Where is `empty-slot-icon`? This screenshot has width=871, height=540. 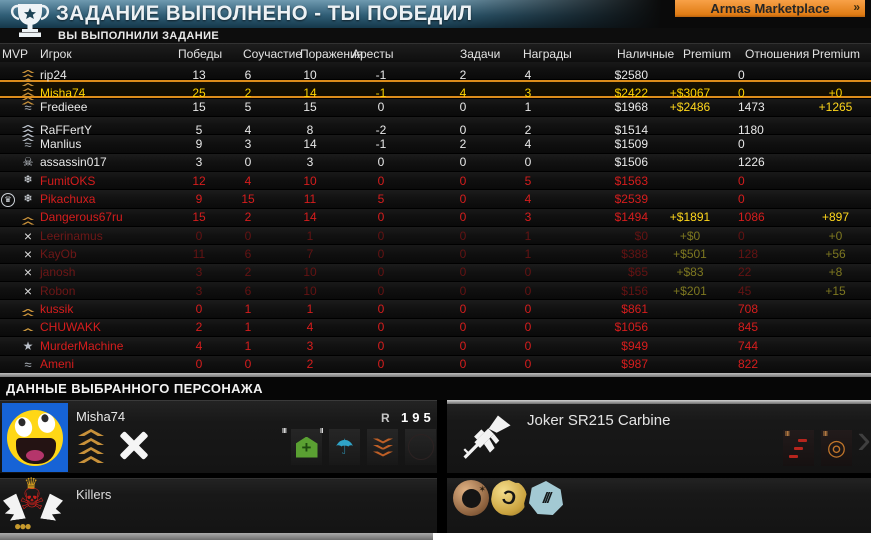 empty-slot-icon is located at coordinates (420, 447).